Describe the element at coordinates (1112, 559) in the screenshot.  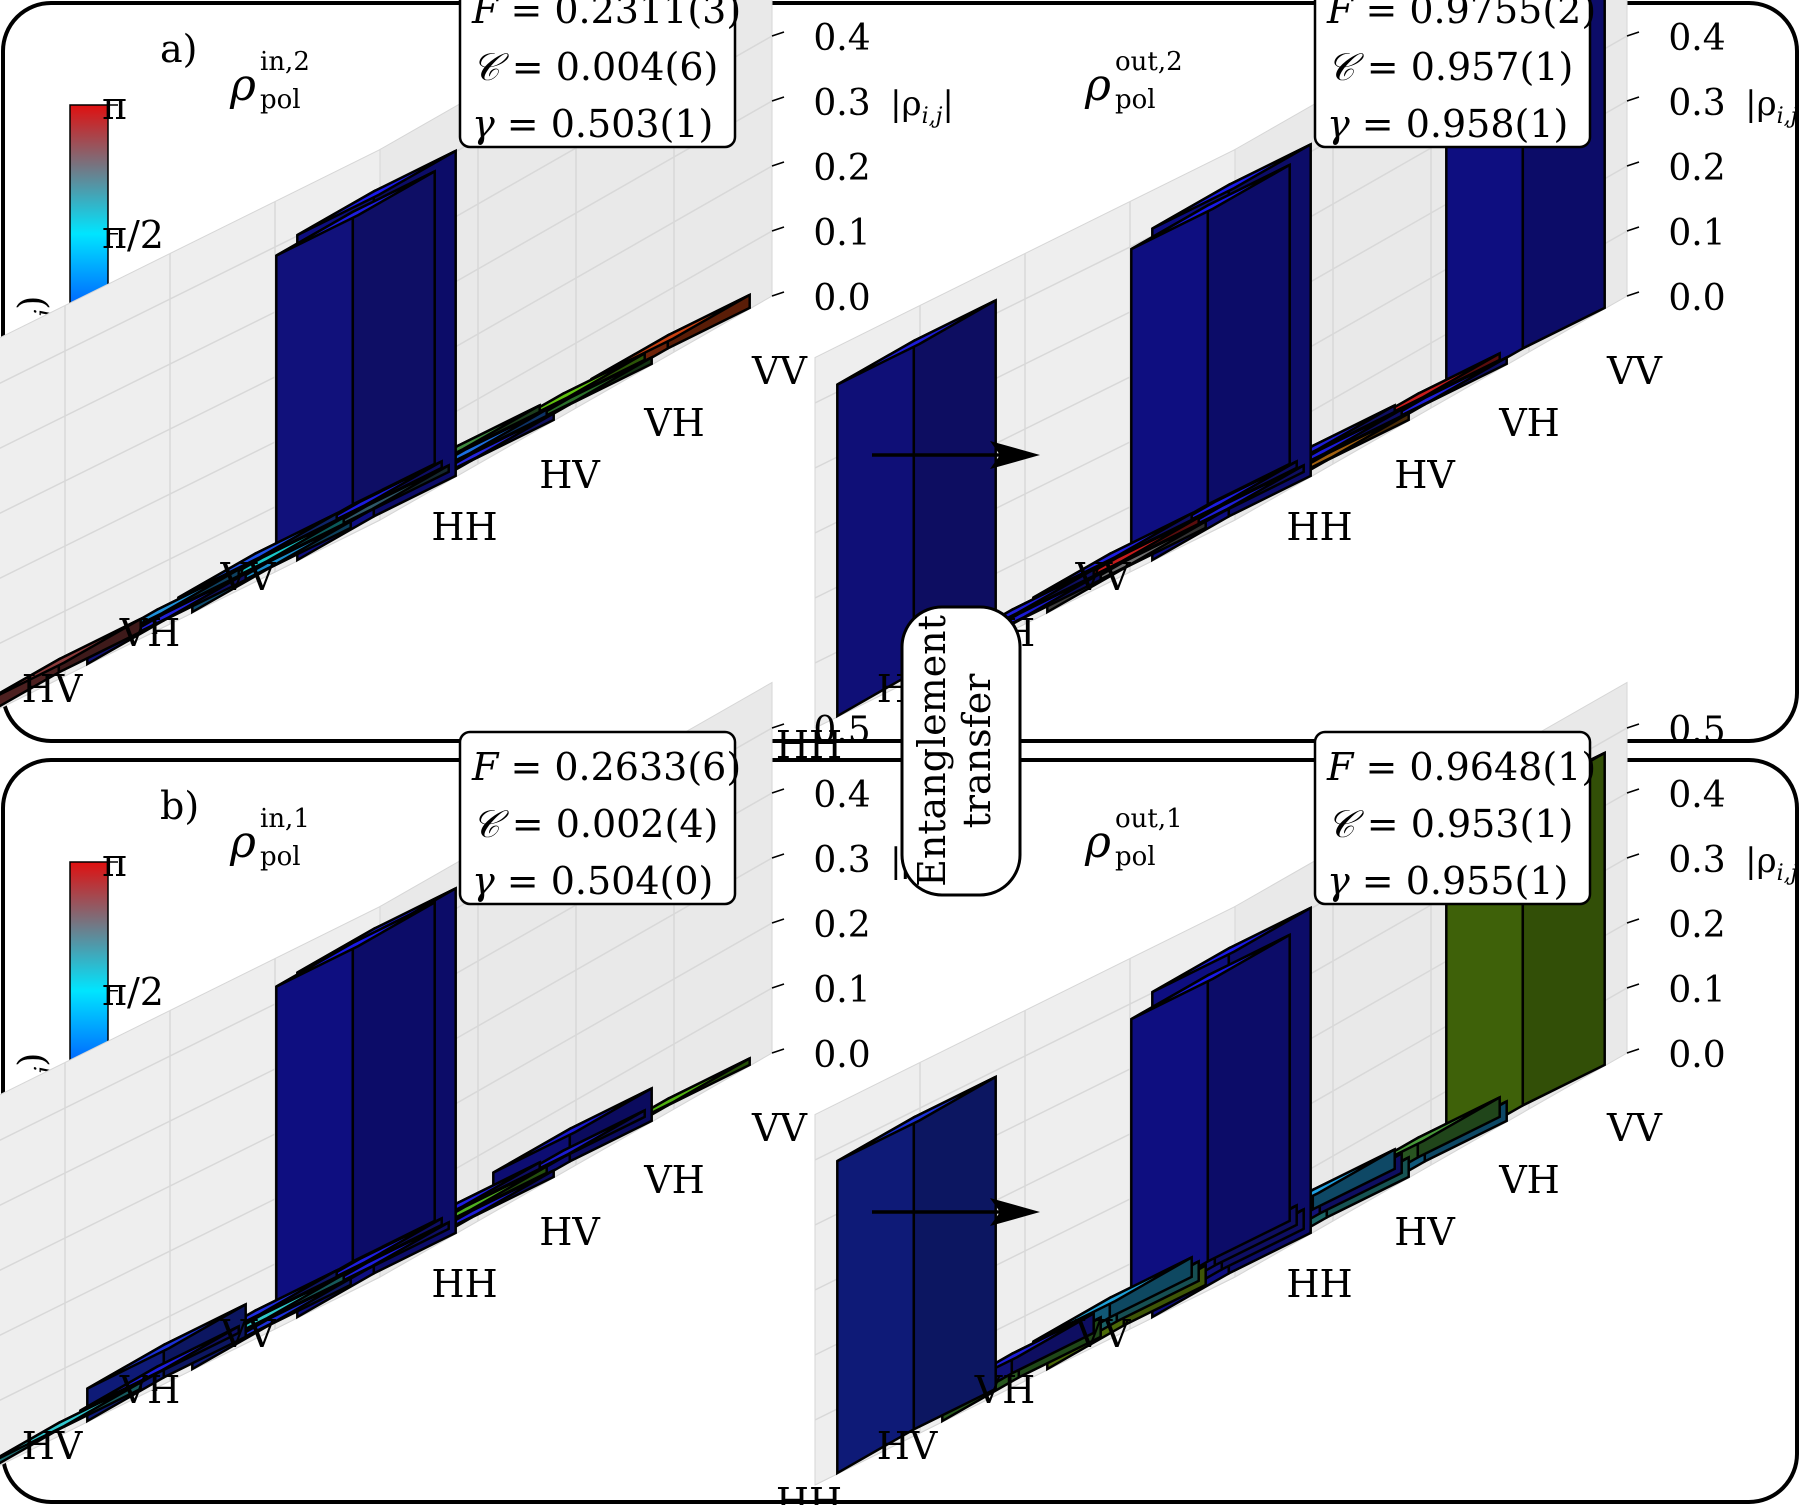
I see `bar-VV-VH` at that location.